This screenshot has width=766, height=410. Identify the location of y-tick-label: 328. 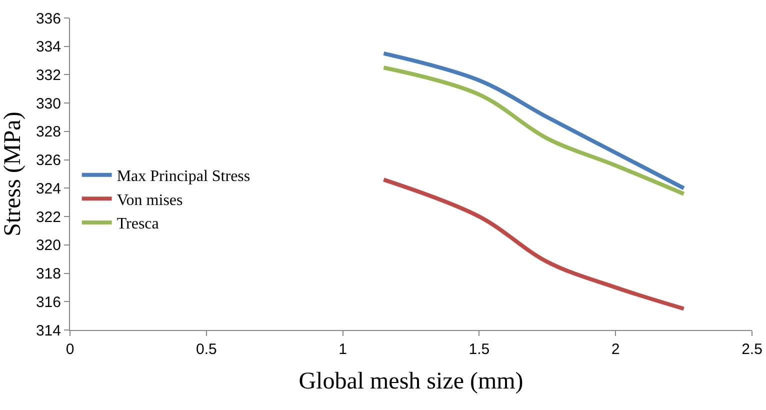
(48, 132).